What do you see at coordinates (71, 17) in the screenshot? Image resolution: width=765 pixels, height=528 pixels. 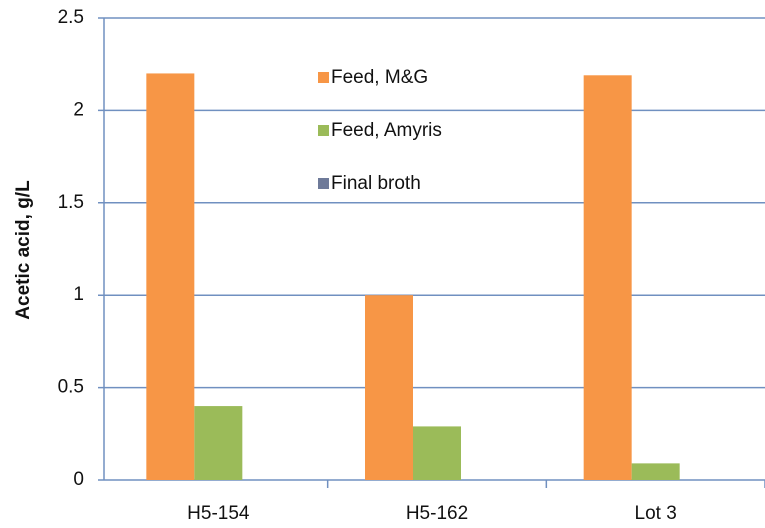 I see `y-tick-label: 2.5` at bounding box center [71, 17].